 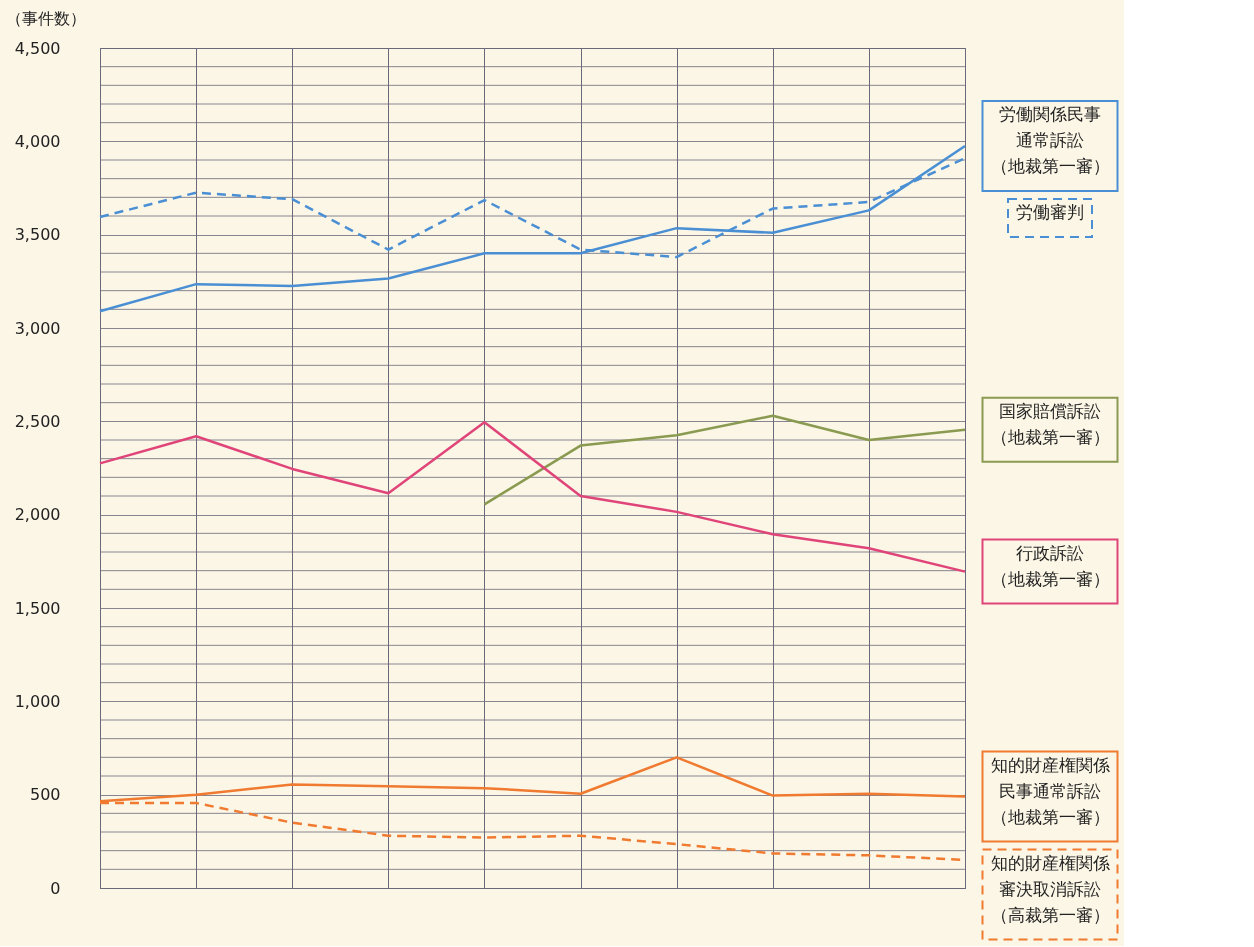 What do you see at coordinates (37, 48) in the screenshot?
I see `y-tick-label: 4,500` at bounding box center [37, 48].